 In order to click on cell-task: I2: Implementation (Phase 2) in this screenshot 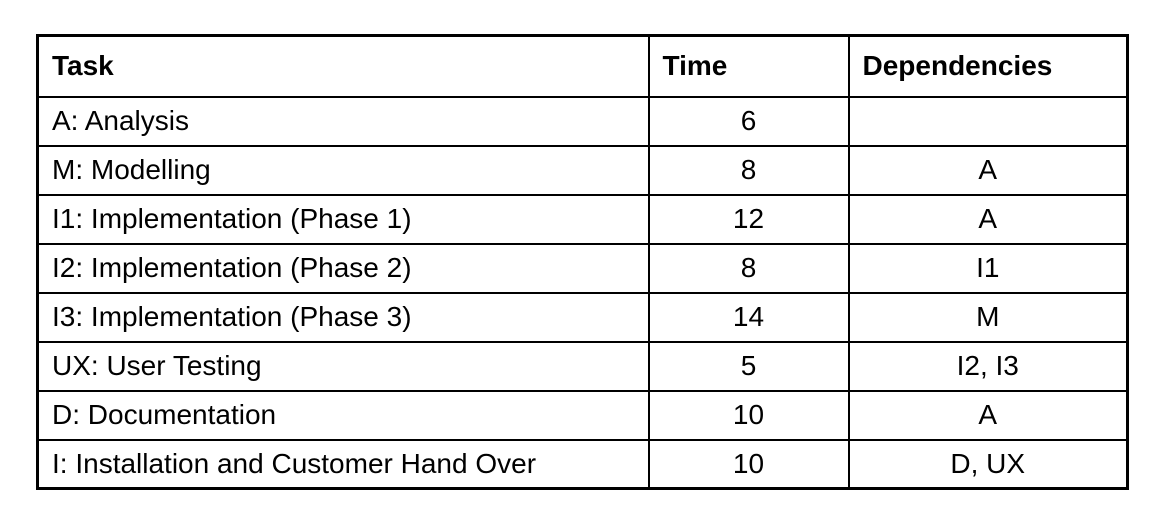, I will do `click(343, 268)`.